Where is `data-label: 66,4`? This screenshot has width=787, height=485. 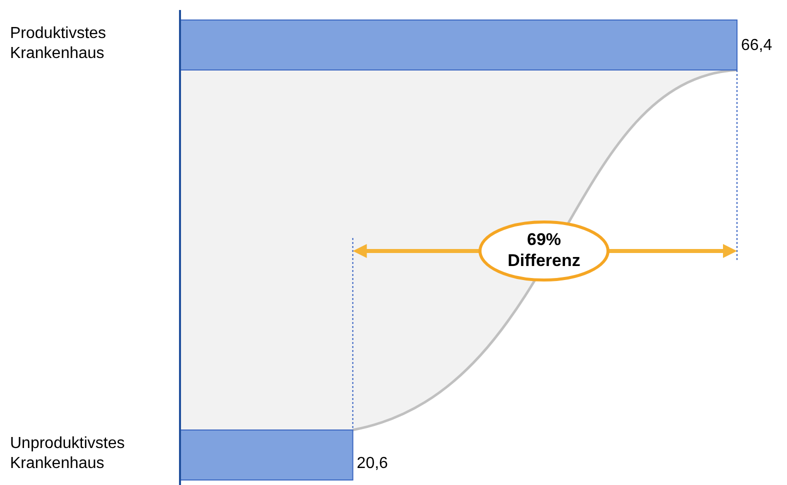
data-label: 66,4 is located at coordinates (756, 45).